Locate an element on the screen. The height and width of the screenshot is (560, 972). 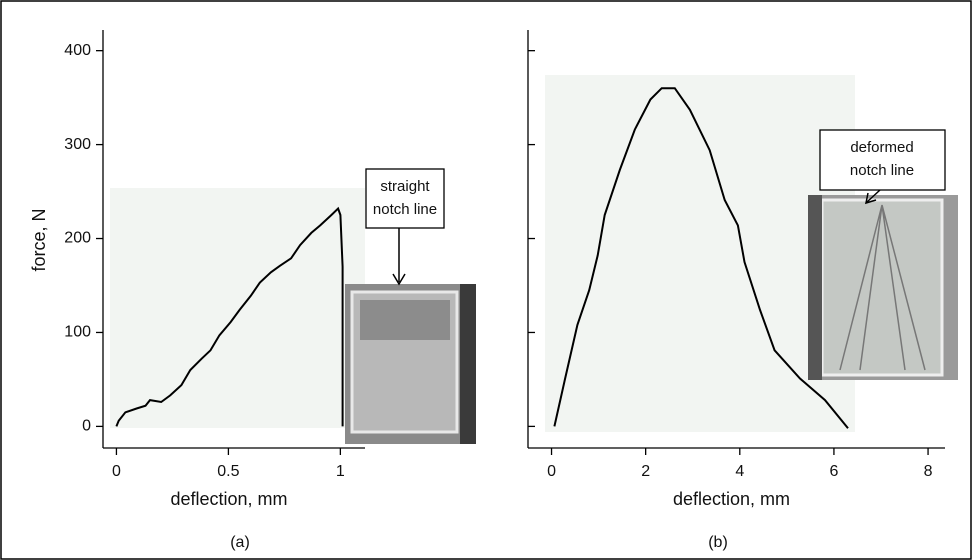
x-tick-label: 1 is located at coordinates (340, 471).